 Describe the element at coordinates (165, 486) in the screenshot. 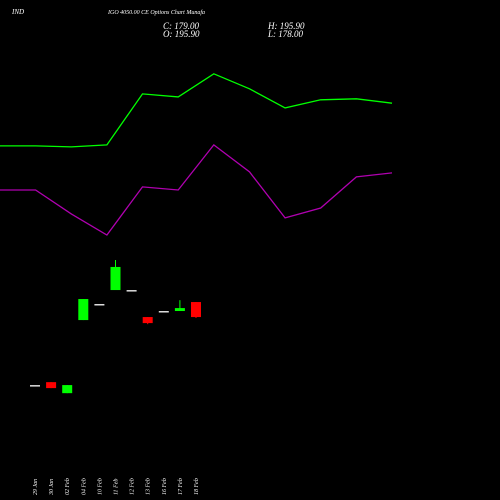

I see `x-tick-label: 16 Feb` at that location.